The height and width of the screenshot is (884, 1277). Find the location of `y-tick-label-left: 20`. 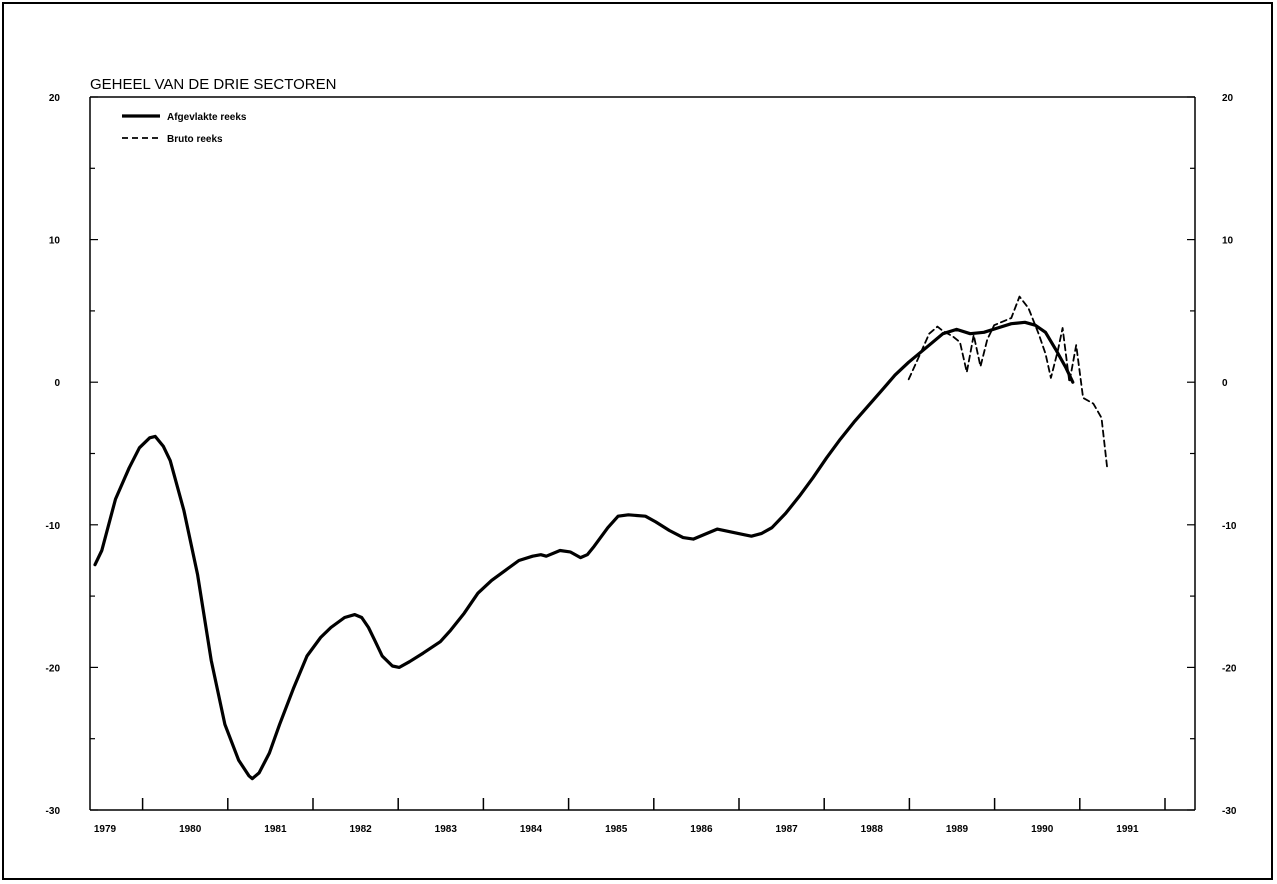

y-tick-label-left: 20 is located at coordinates (55, 98).